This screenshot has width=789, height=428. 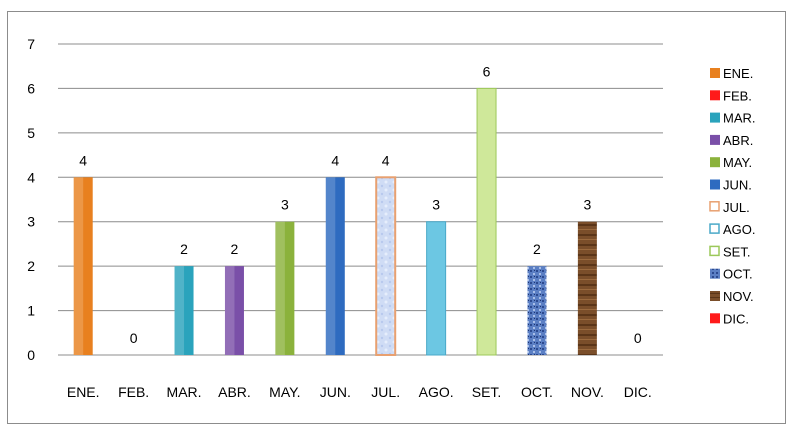 I want to click on legend-label: JUN., so click(x=737, y=185).